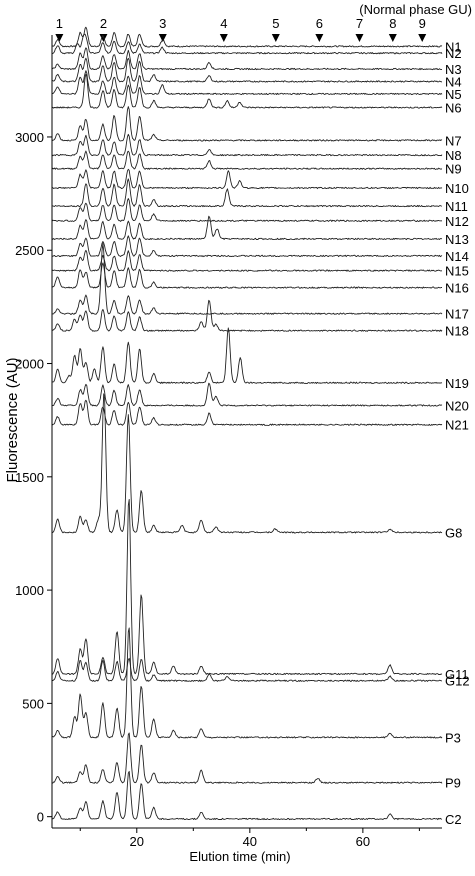 The height and width of the screenshot is (876, 475). Describe the element at coordinates (247, 124) in the screenshot. I see `trace-n7` at that location.